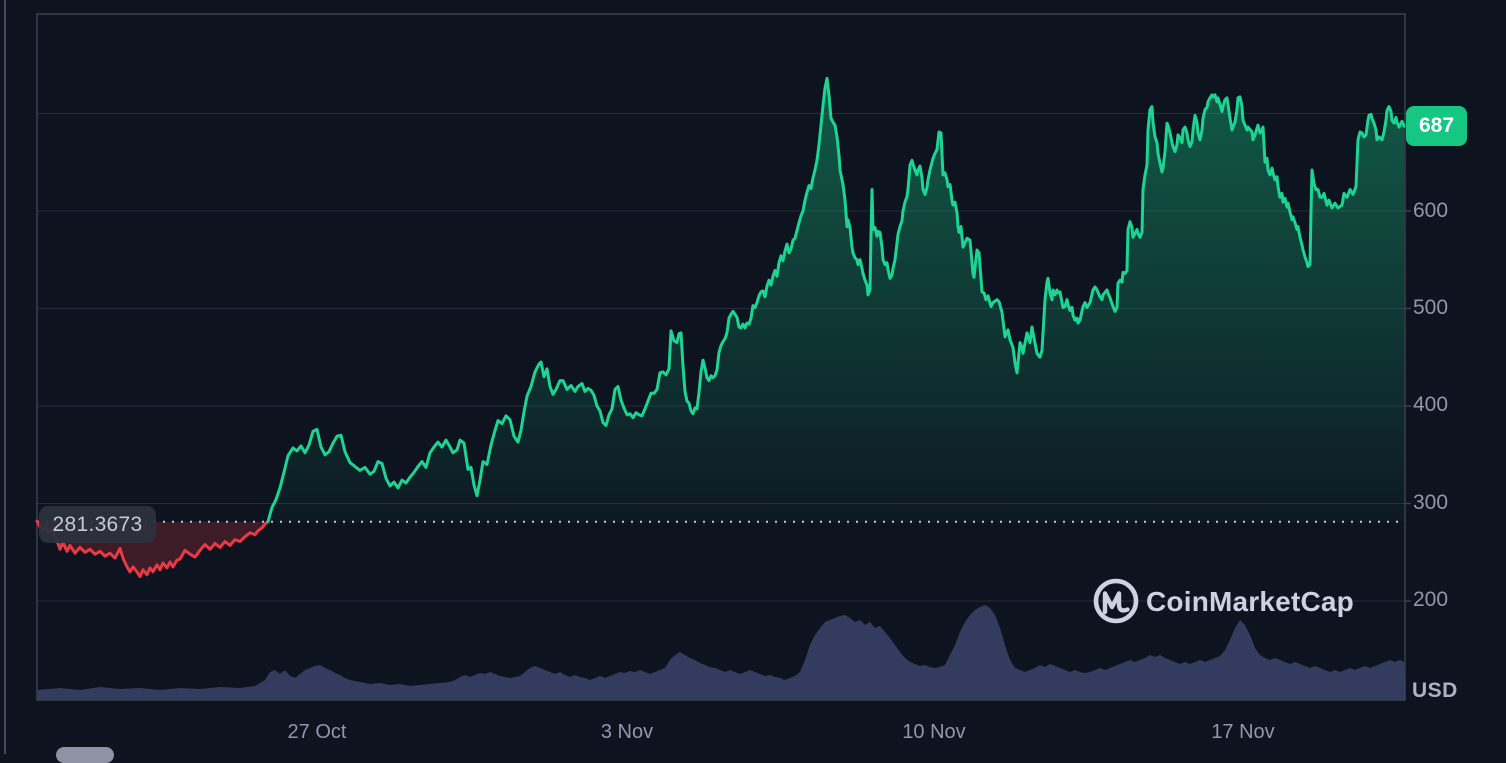 The height and width of the screenshot is (763, 1506). Describe the element at coordinates (627, 732) in the screenshot. I see `x-axis-label-3nov: 3 Nov` at that location.